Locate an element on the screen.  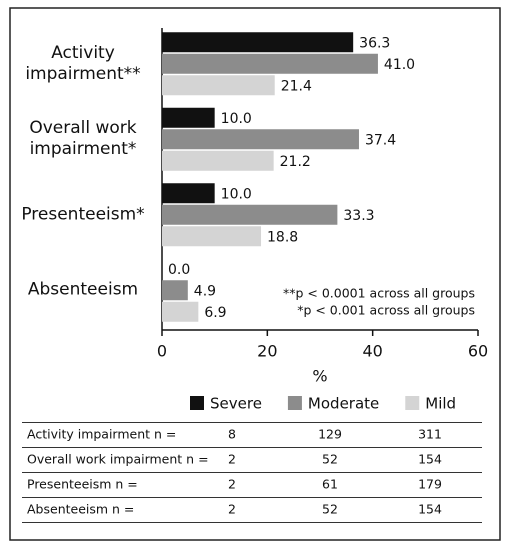
value-label: 4.9 is located at coordinates (205, 291).